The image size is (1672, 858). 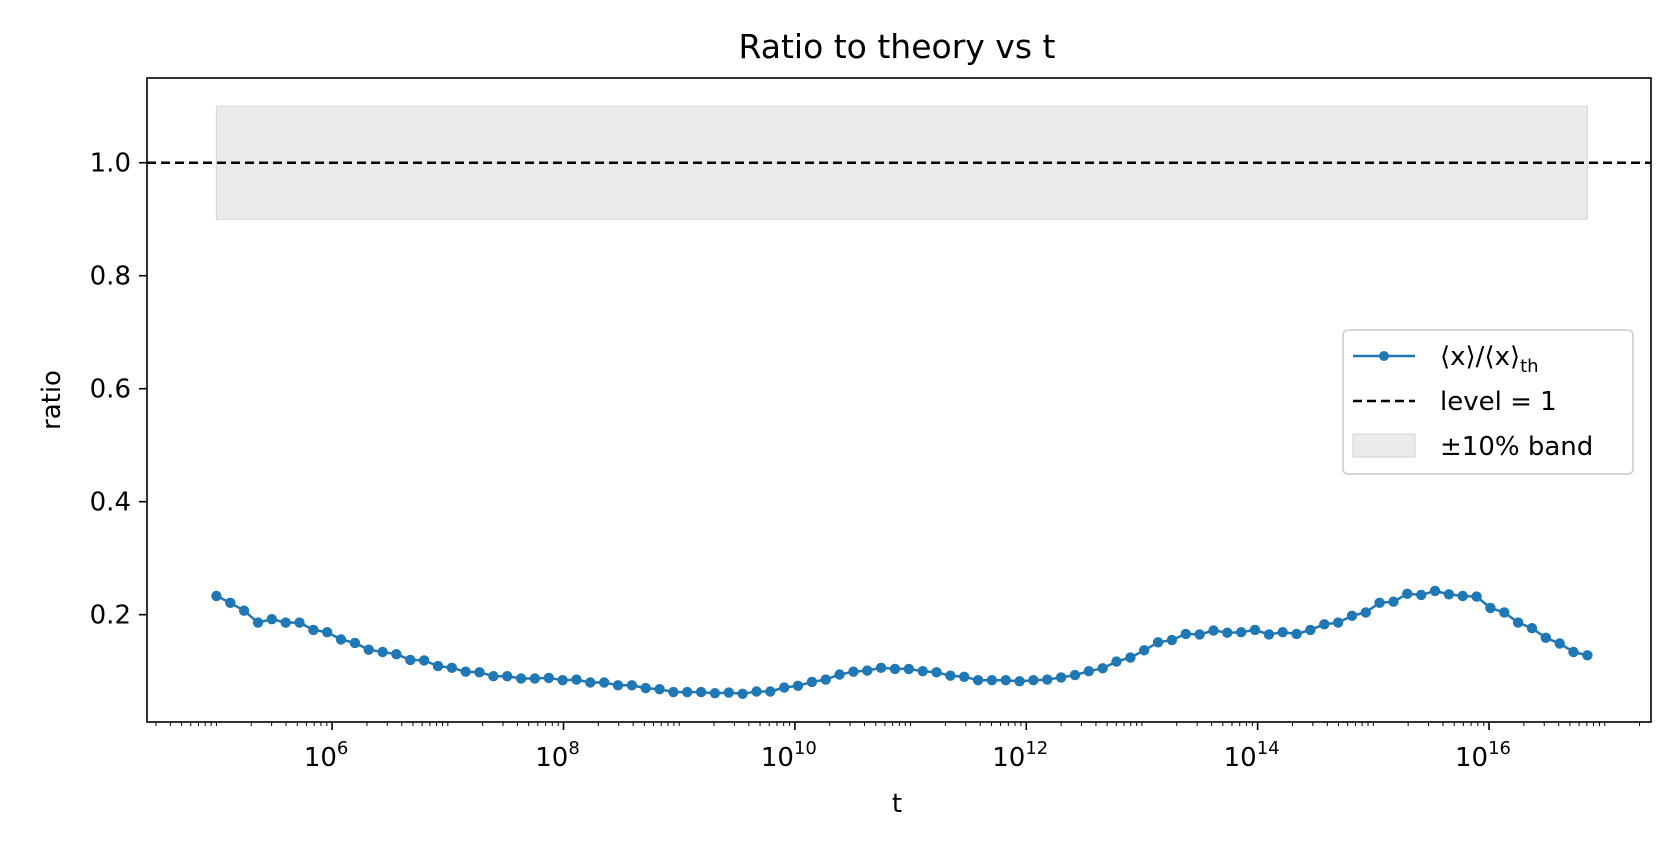 What do you see at coordinates (898, 747) in the screenshot?
I see `x-axis-ticks: 10⁶ 10⁸ 1010 10¹² 10¹⁴ 10¹⁶` at bounding box center [898, 747].